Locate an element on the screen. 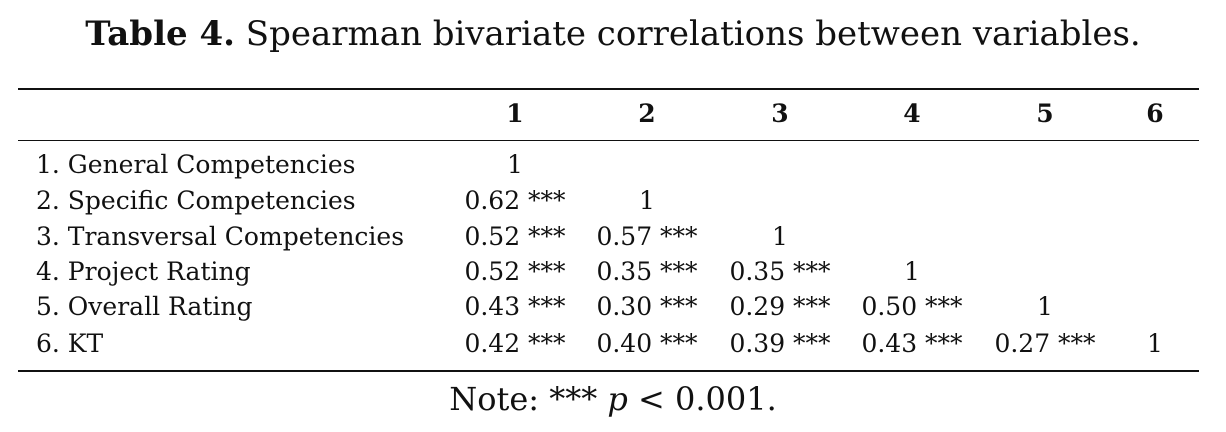 The width and height of the screenshot is (1226, 432). table-cell-r4-c4: 1 is located at coordinates (912, 271).